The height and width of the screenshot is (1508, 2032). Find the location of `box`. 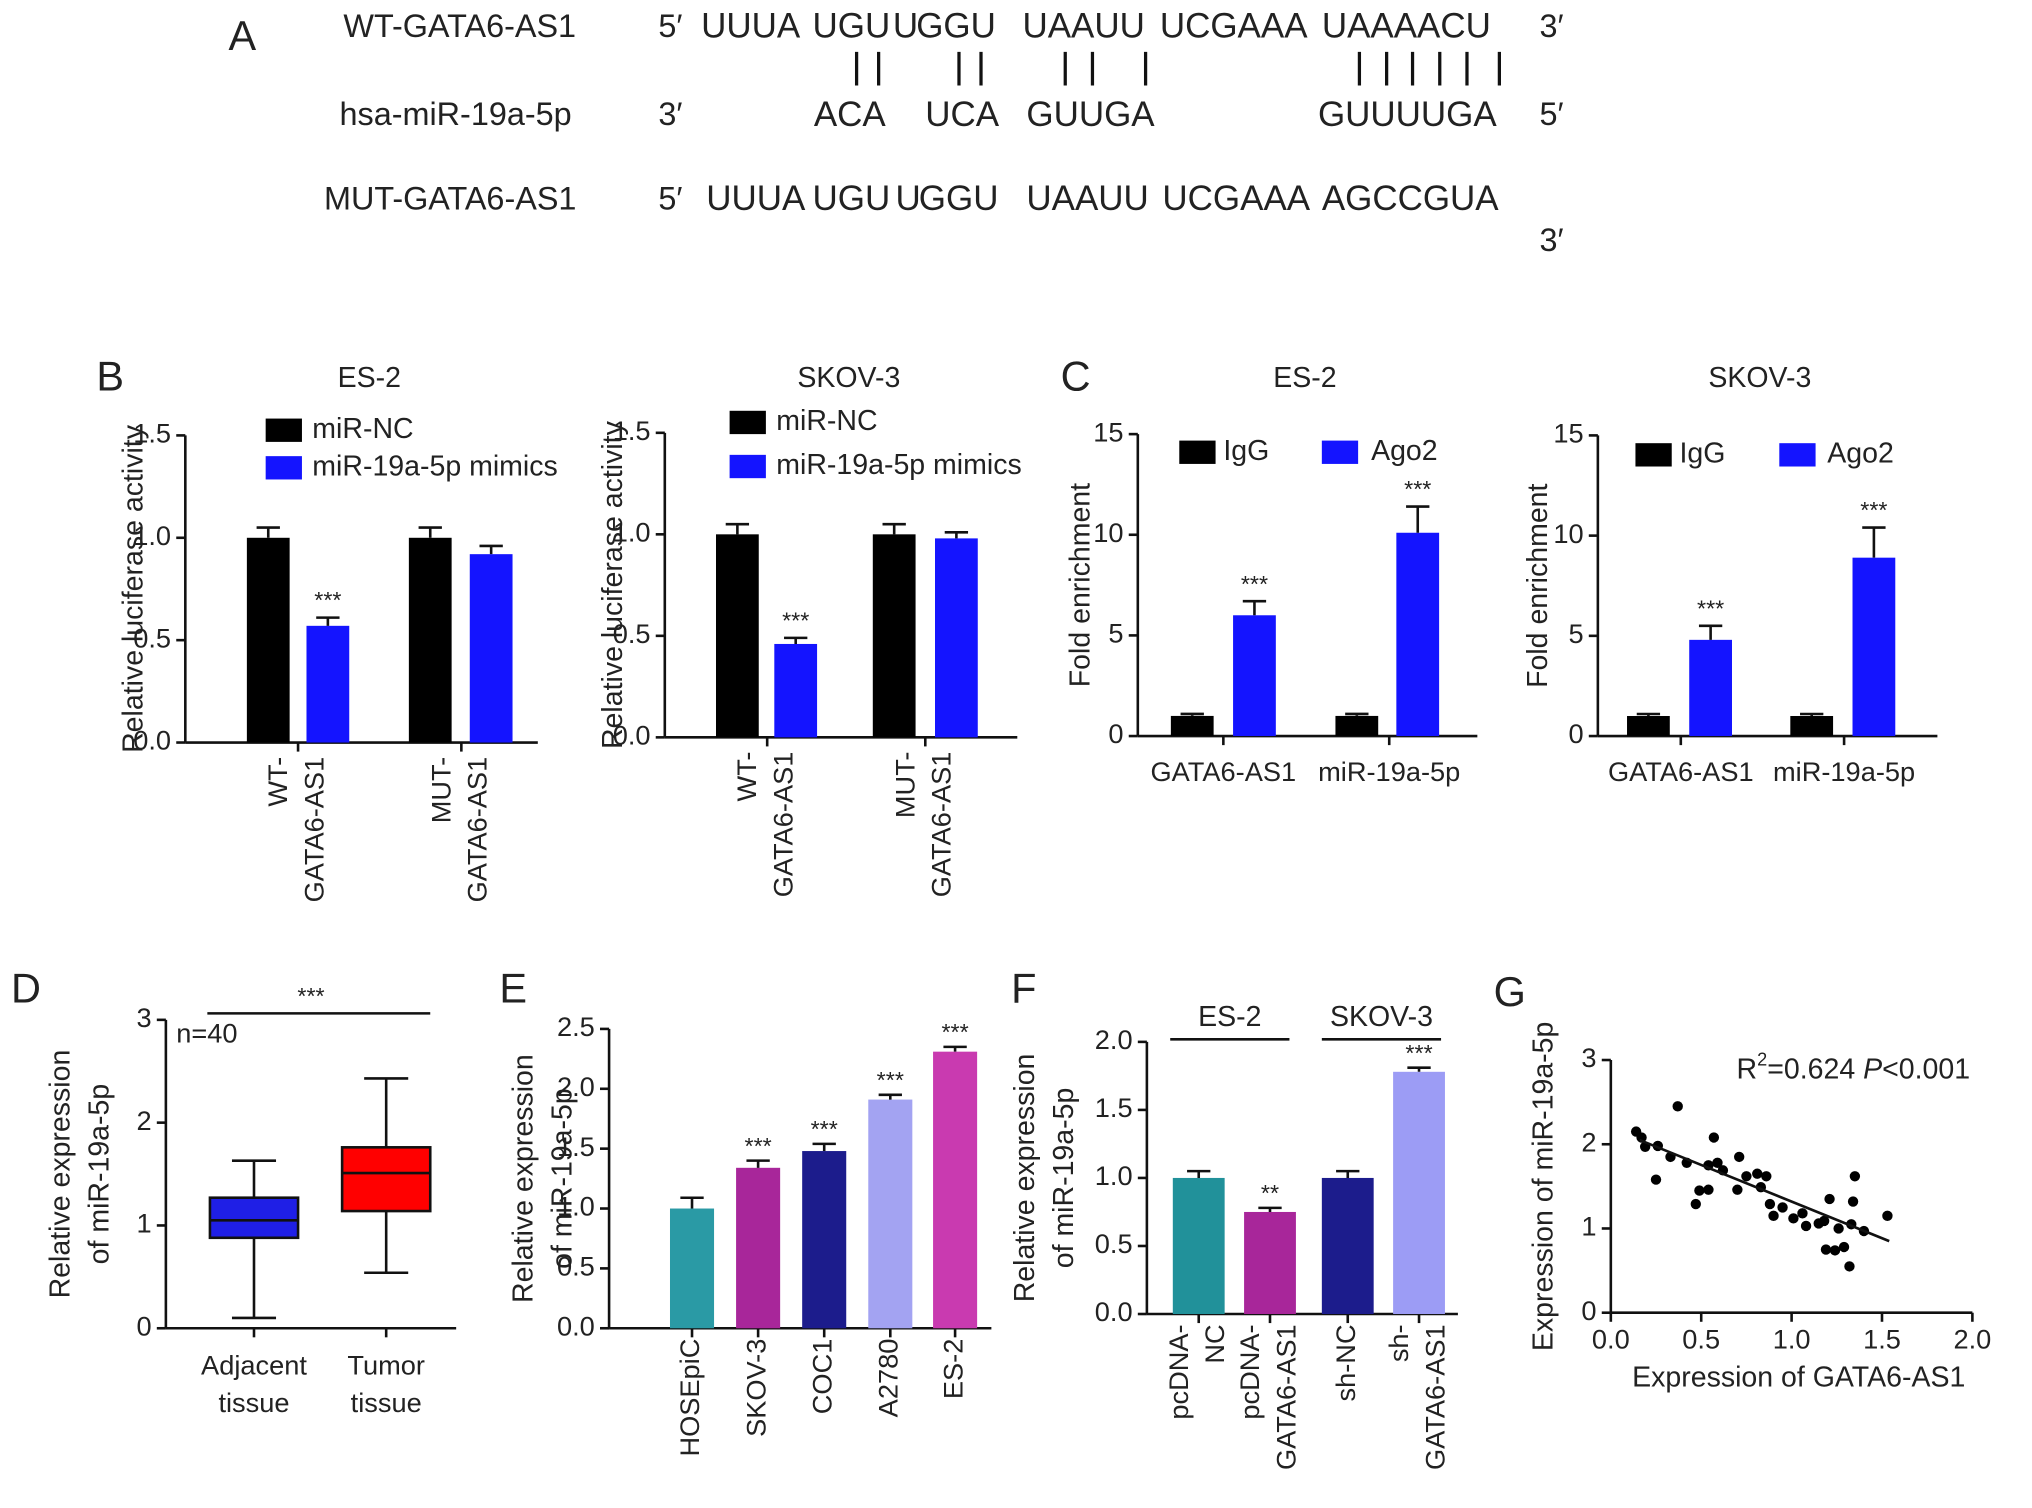

box is located at coordinates (386, 1179).